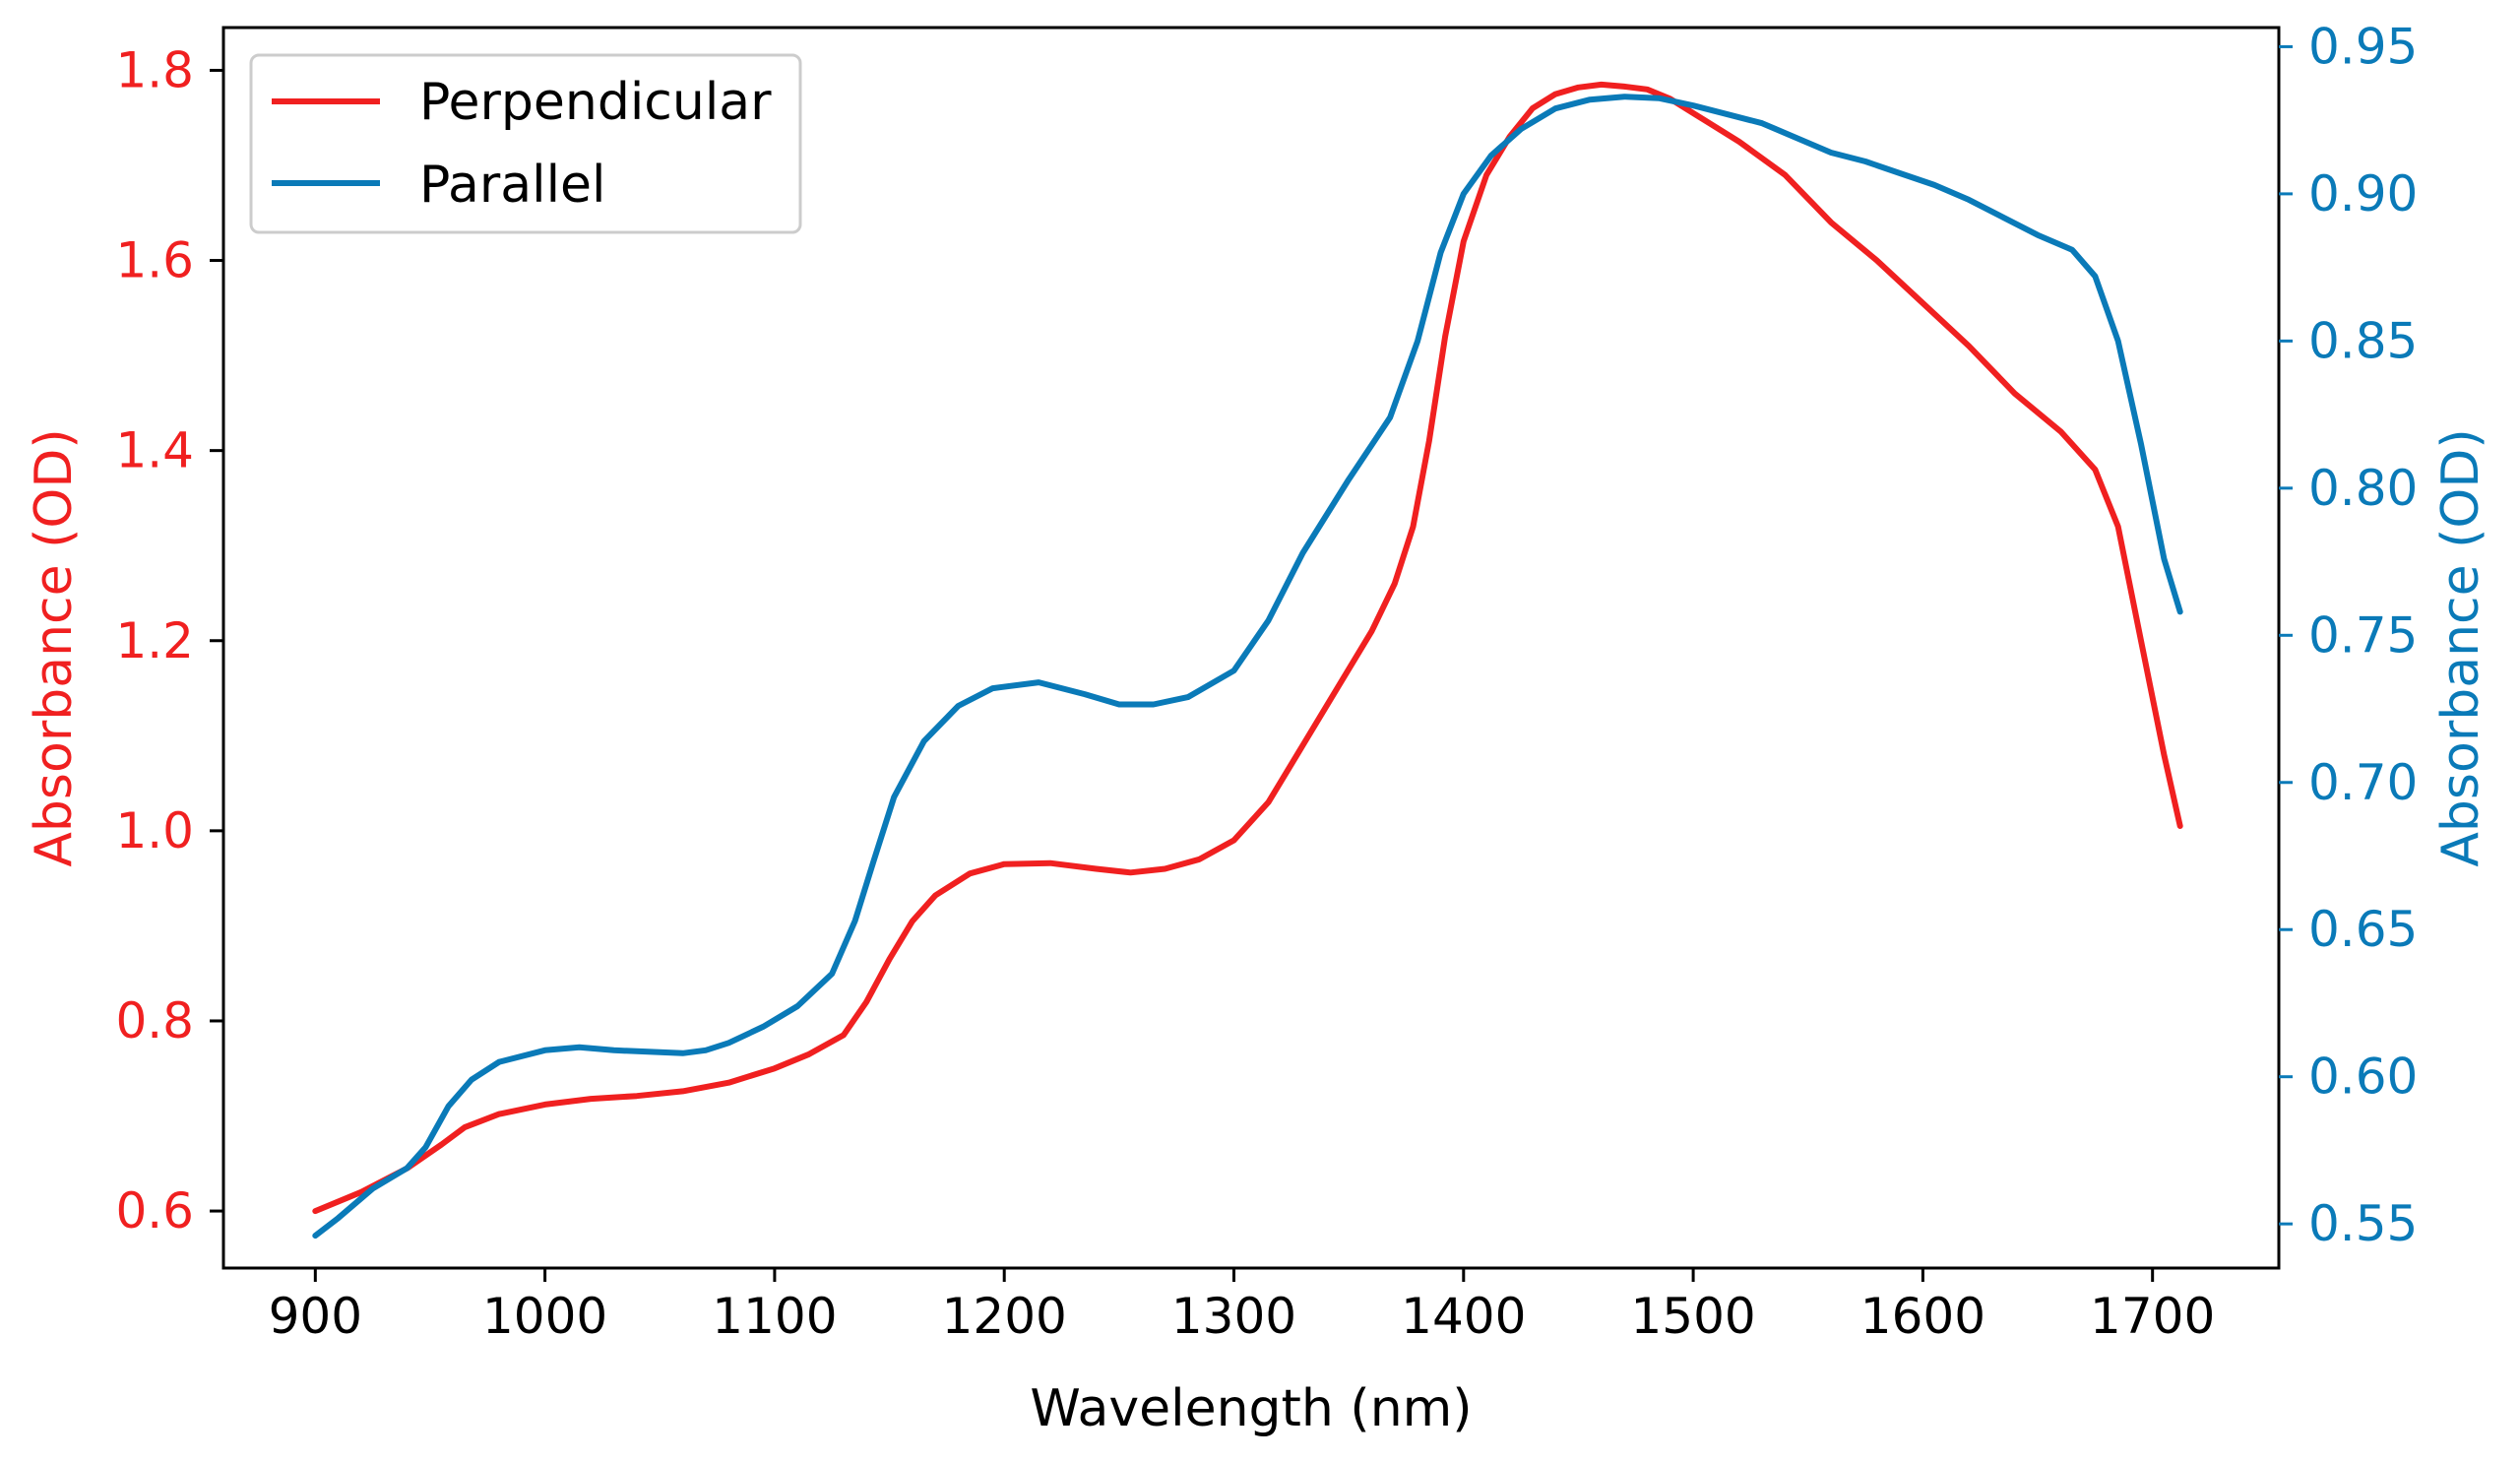  Describe the element at coordinates (1233, 1316) in the screenshot. I see `x-tick-label: 1300` at that location.